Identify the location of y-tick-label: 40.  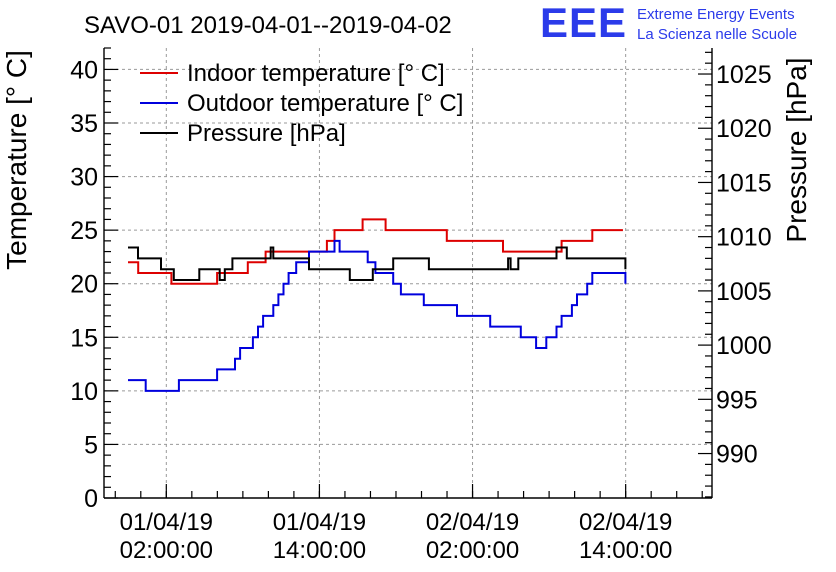
(84, 70).